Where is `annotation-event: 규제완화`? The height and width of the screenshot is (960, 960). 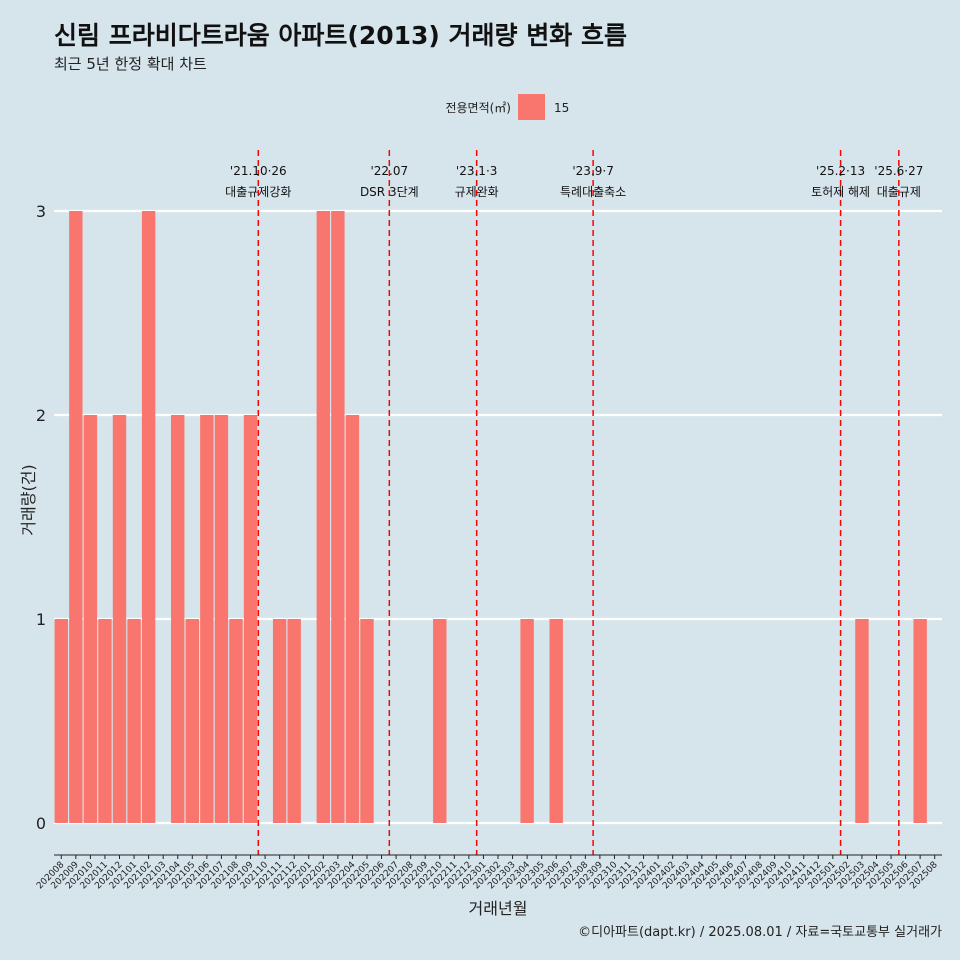
annotation-event: 규제완화 is located at coordinates (477, 192).